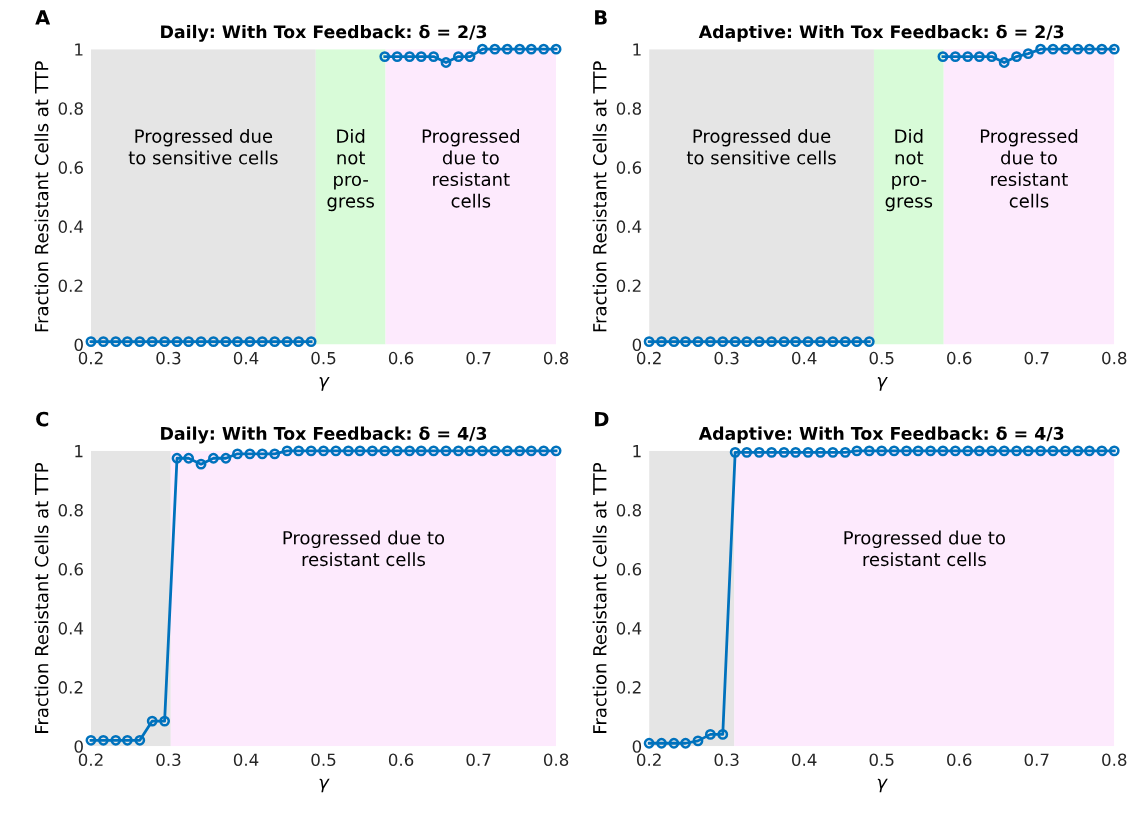 This screenshot has height=820, width=1137. Describe the element at coordinates (43, 17) in the screenshot. I see `text: A` at that location.